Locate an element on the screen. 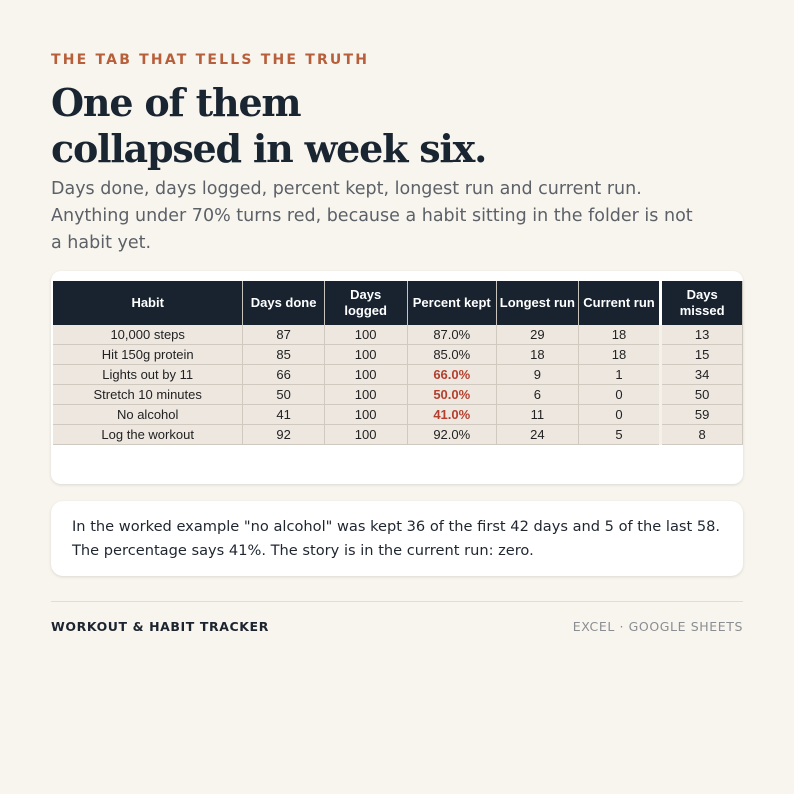 Image resolution: width=794 pixels, height=794 pixels. table-row: Log the workout 92 100 92.0% 24 5 8 is located at coordinates (398, 434).